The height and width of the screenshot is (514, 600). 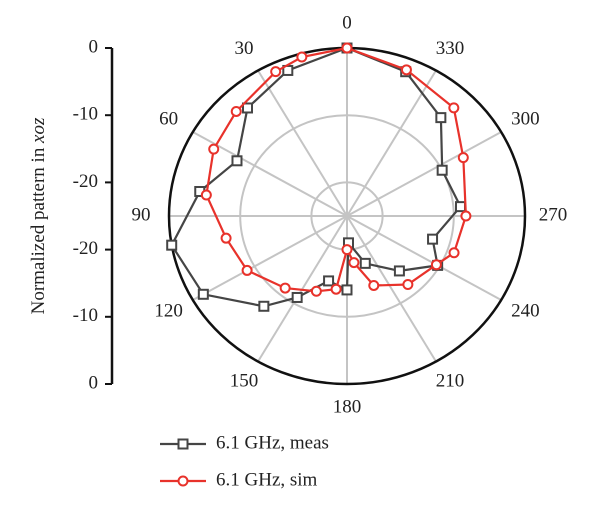 What do you see at coordinates (272, 442) in the screenshot?
I see `legend-label: 6.1 GHz, meas` at bounding box center [272, 442].